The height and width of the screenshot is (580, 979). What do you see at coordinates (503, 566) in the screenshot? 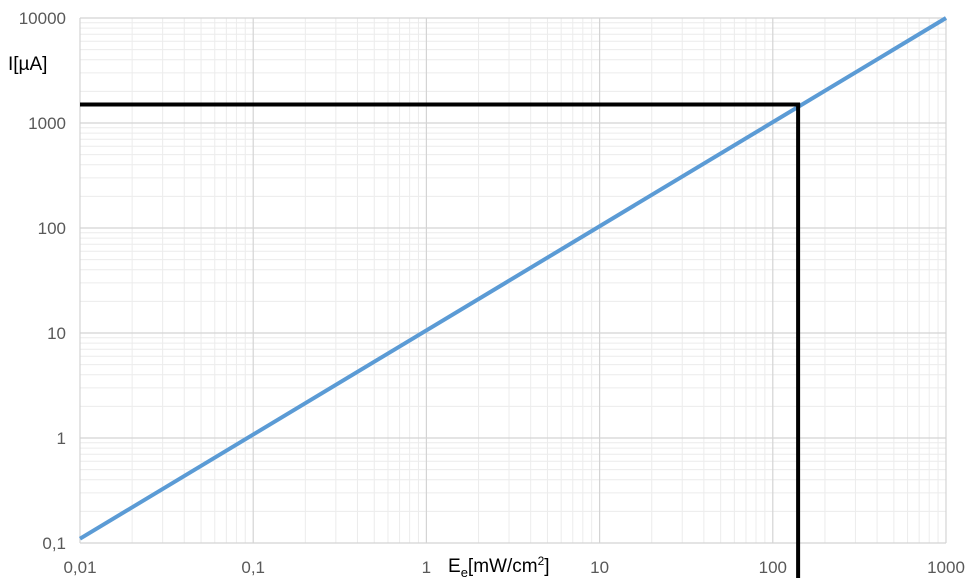
I see `x-axis-title-rest: [mW/cm` at bounding box center [503, 566].